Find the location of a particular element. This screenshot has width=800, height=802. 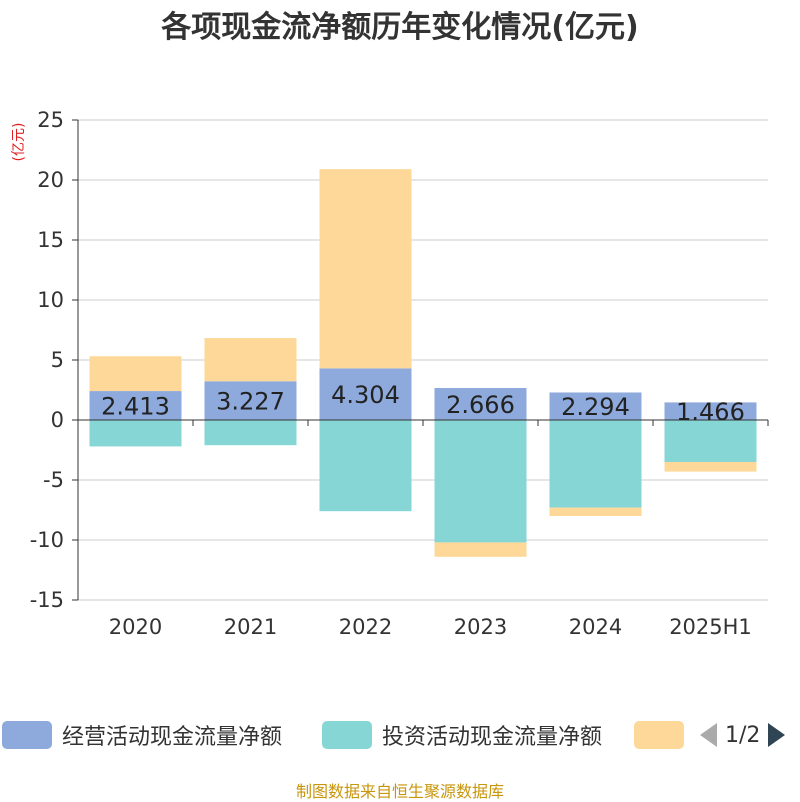

legend-item-operating: 经营活动现金流量净额 is located at coordinates (142, 735).